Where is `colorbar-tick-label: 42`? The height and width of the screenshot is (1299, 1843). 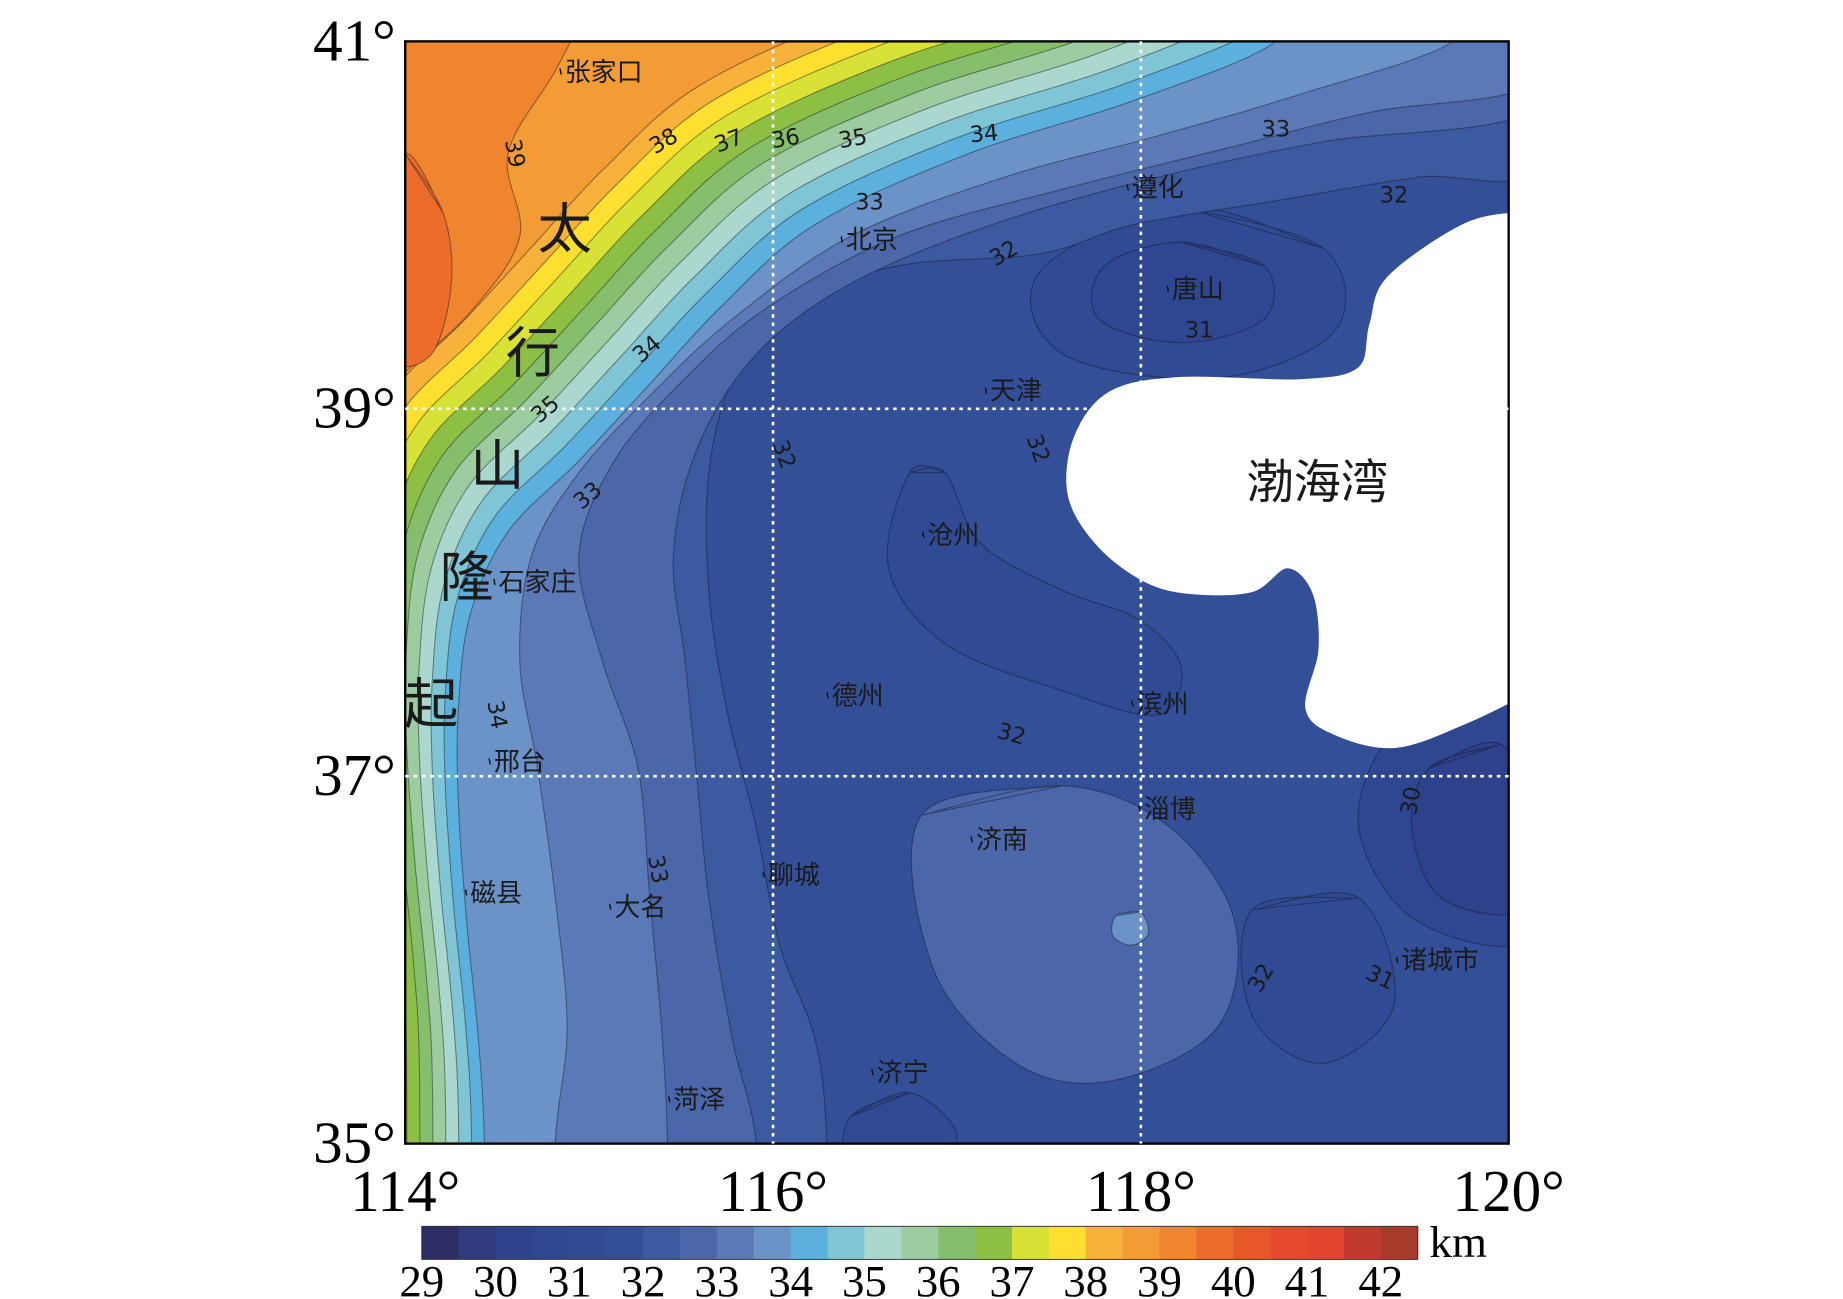
colorbar-tick-label: 42 is located at coordinates (1380, 1277).